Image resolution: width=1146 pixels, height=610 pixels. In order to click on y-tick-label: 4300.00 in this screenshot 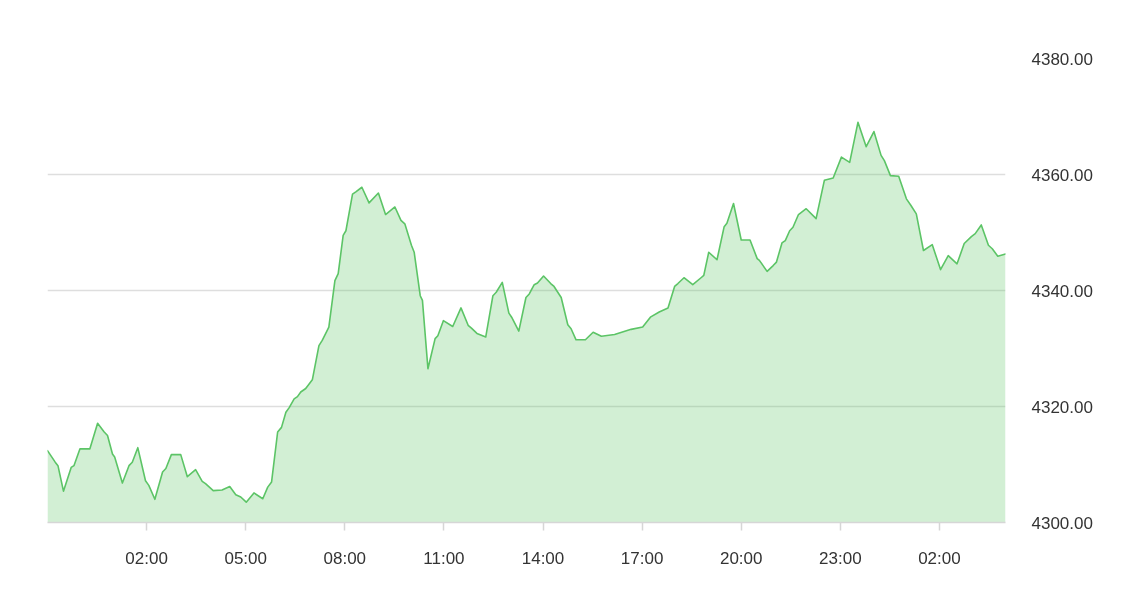, I will do `click(1062, 523)`.